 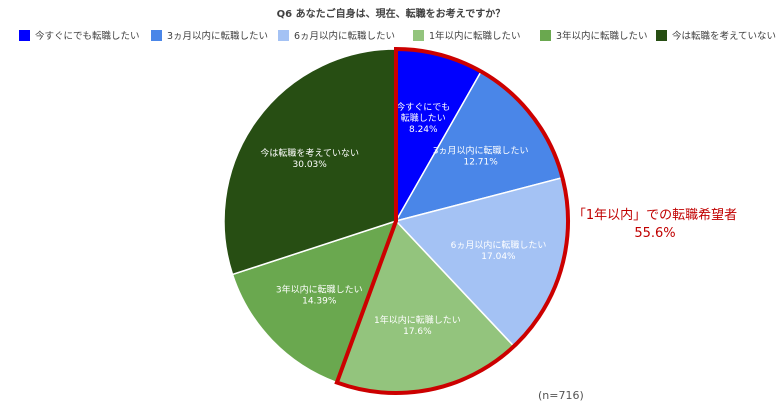 What do you see at coordinates (480, 163) in the screenshot?
I see `slice-value-1: 12.71%` at bounding box center [480, 163].